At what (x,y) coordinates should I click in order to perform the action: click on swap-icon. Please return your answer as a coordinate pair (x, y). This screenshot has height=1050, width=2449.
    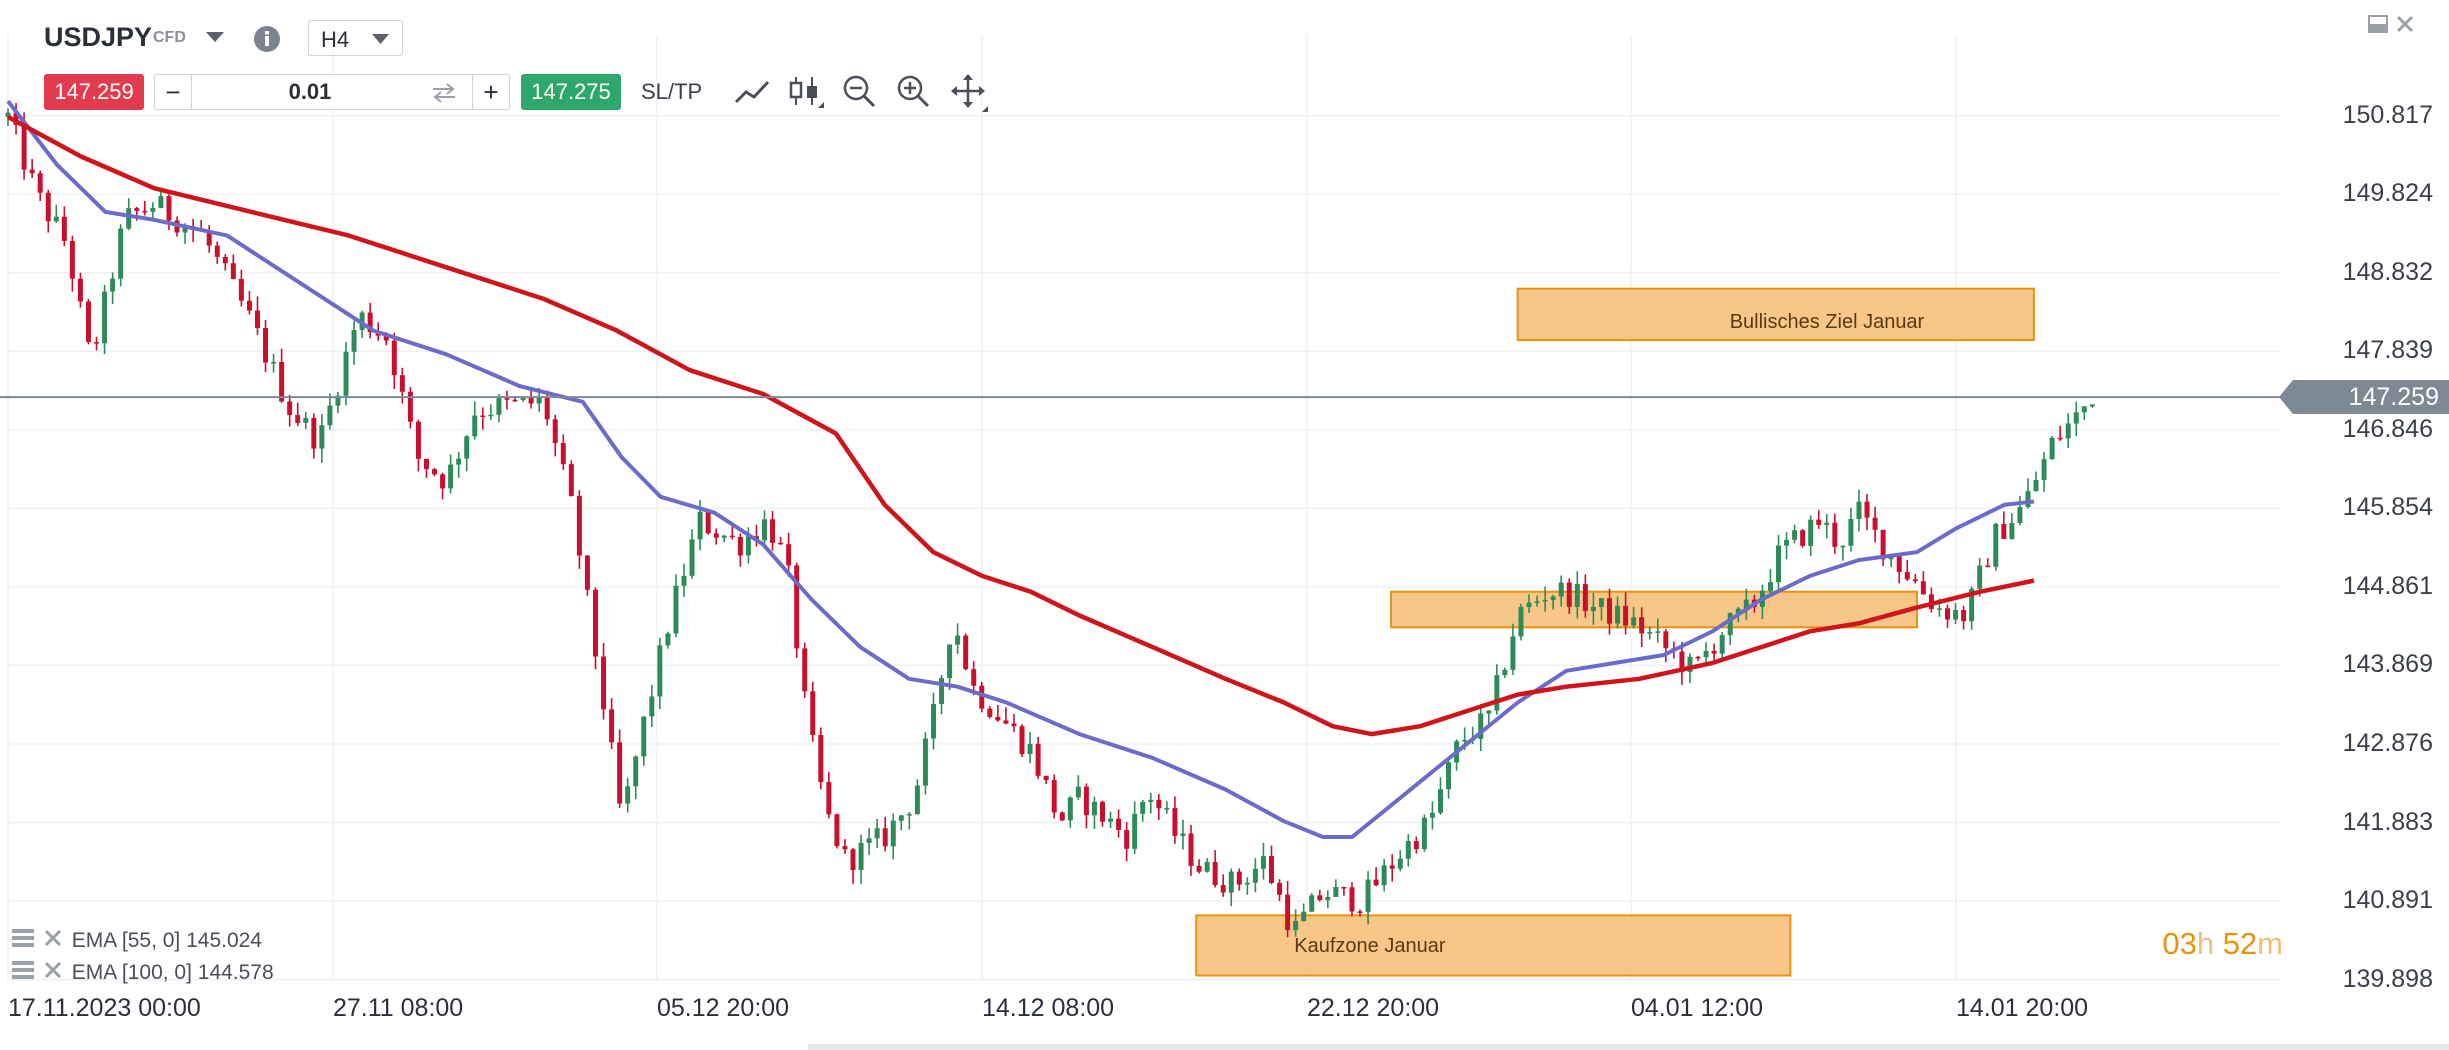
    Looking at the image, I should click on (444, 95).